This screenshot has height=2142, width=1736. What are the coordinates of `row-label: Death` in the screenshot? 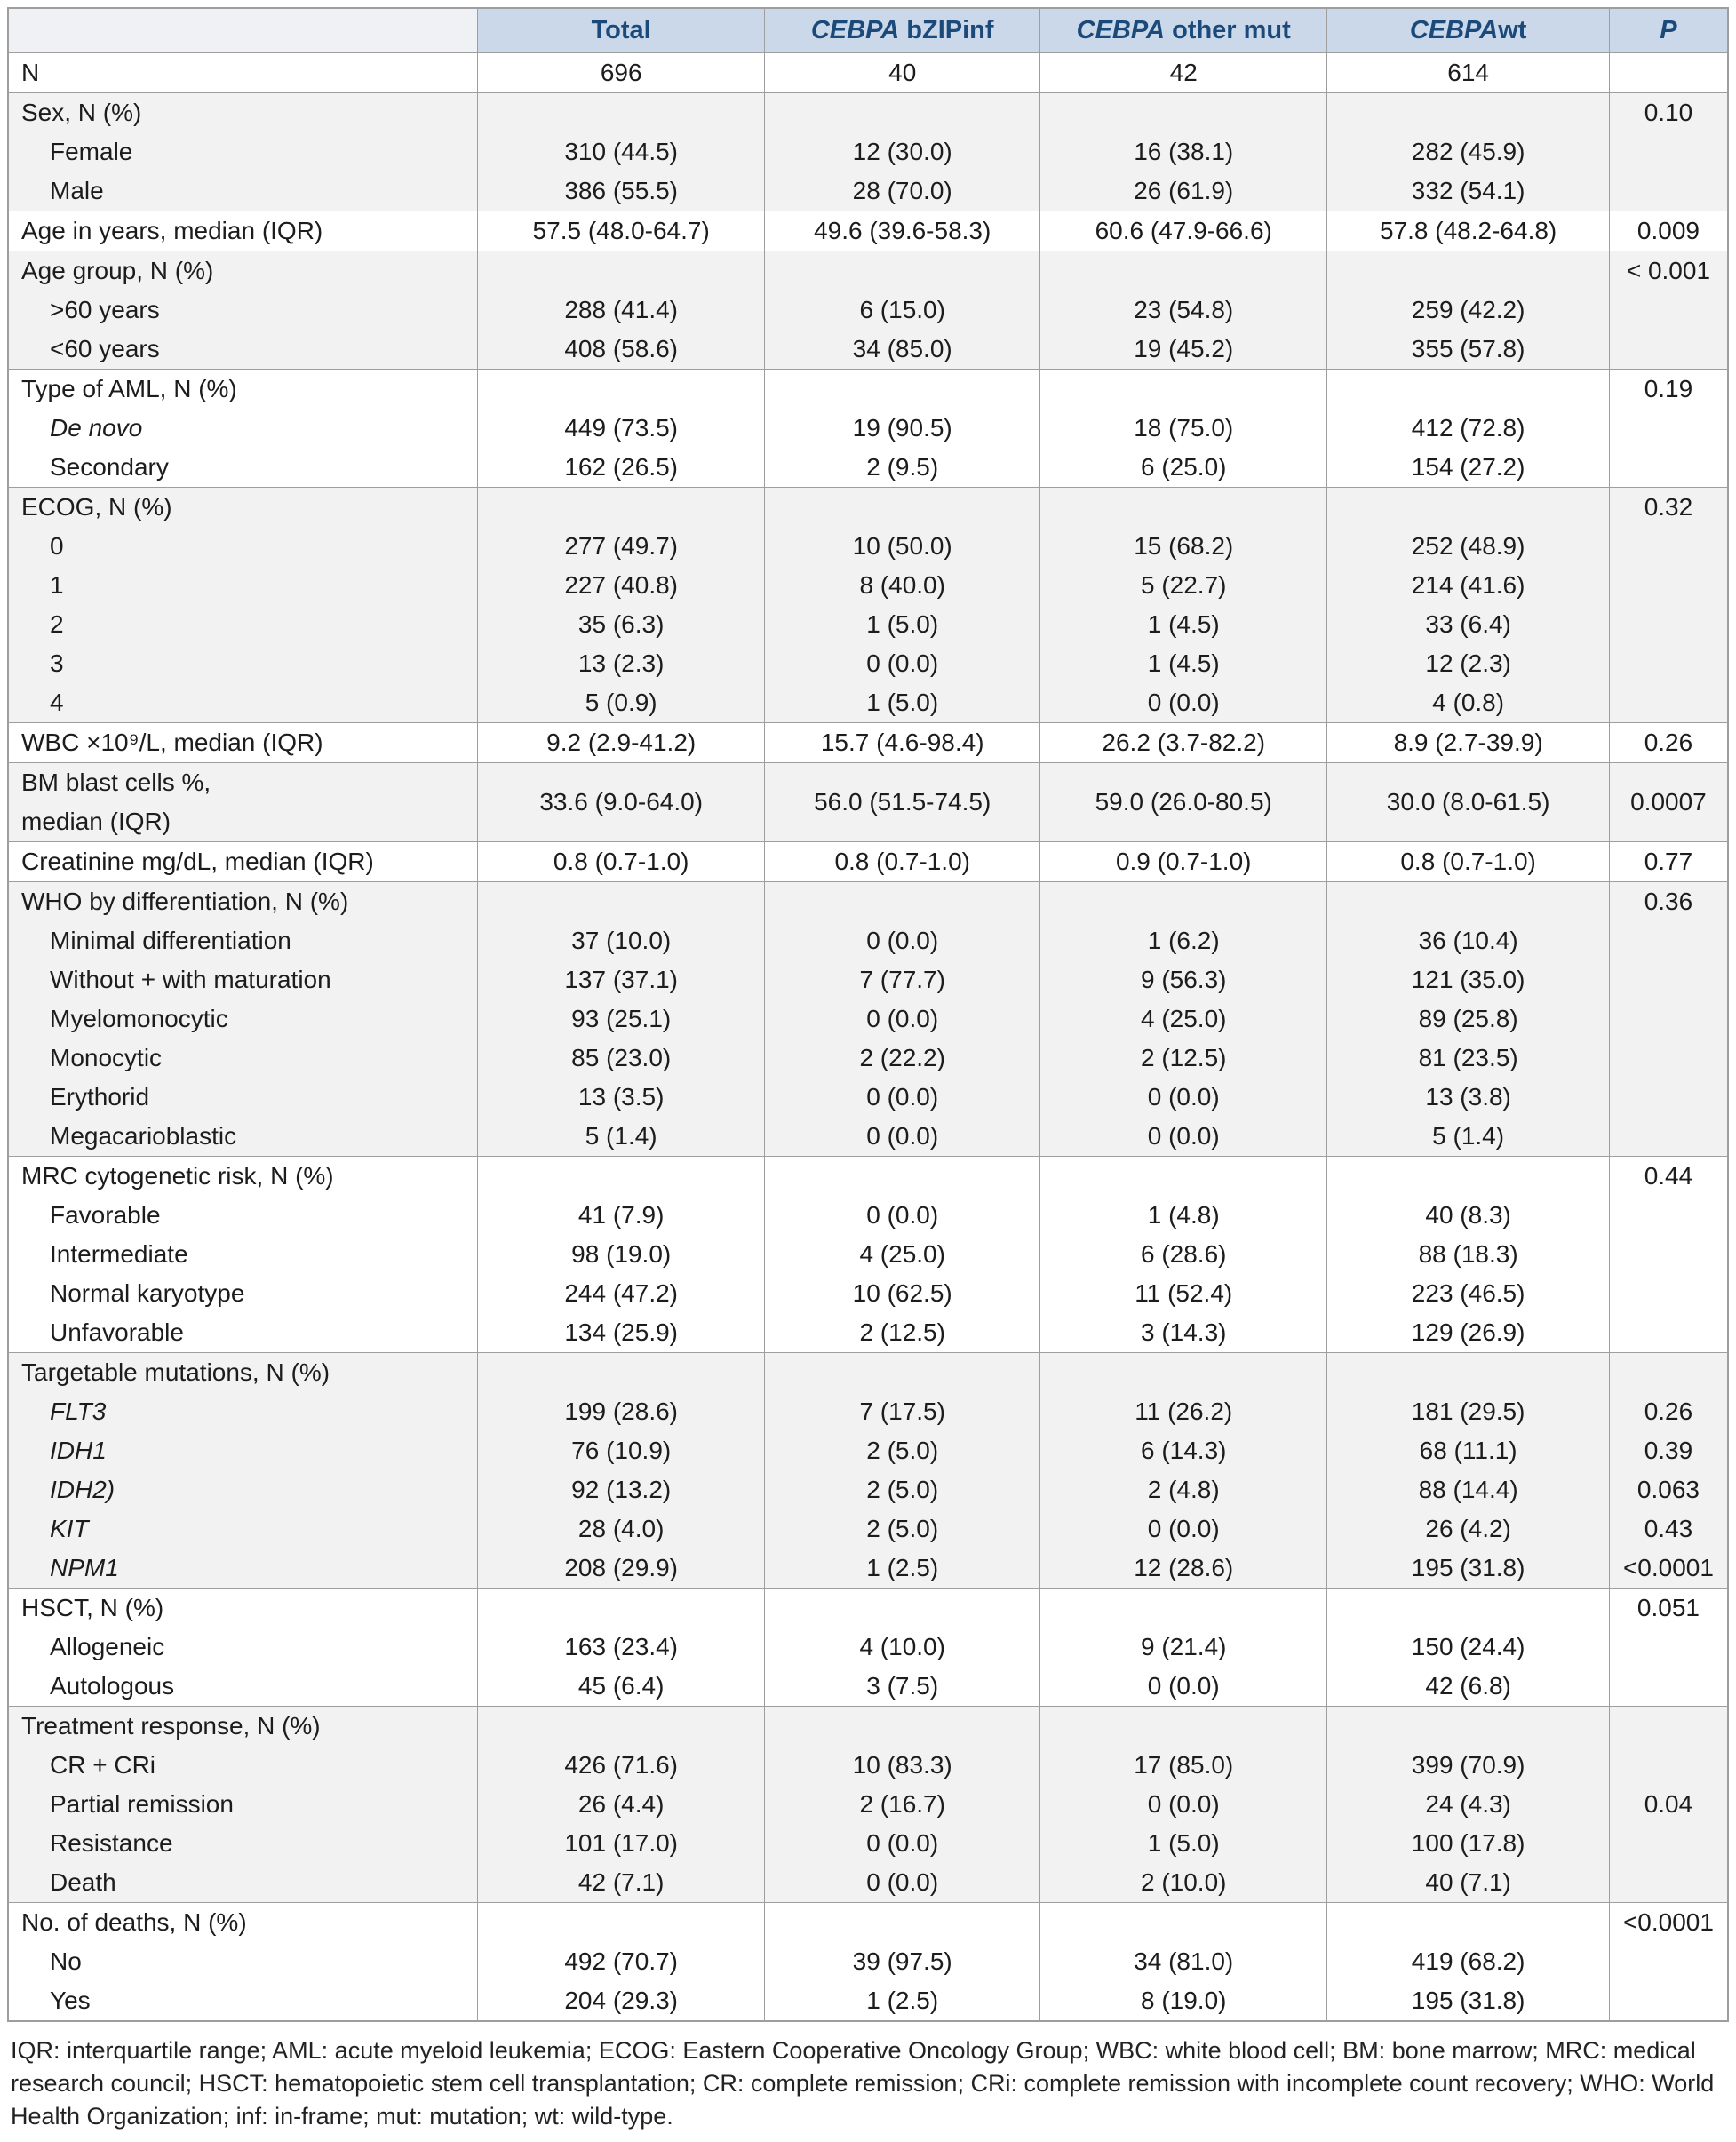 It's located at (243, 1883).